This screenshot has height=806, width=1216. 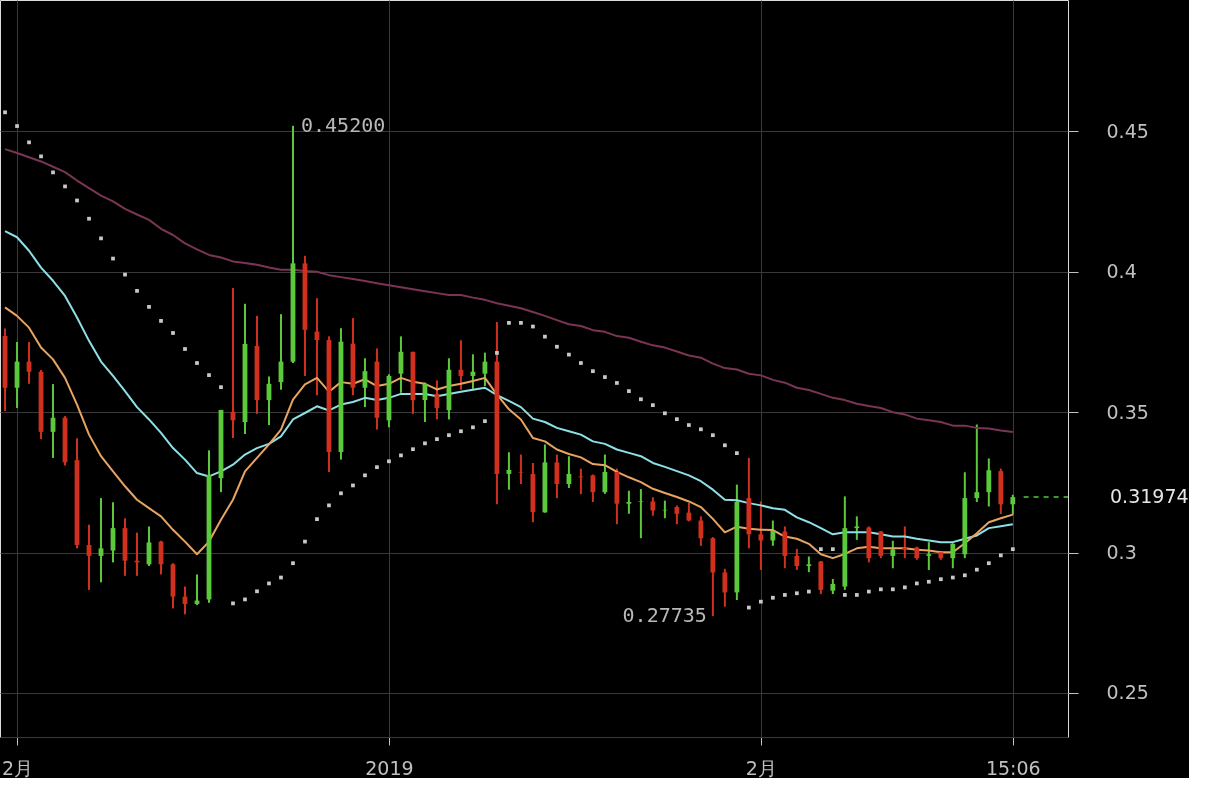 What do you see at coordinates (1121, 271) in the screenshot?
I see `y-tick-label: 0.4` at bounding box center [1121, 271].